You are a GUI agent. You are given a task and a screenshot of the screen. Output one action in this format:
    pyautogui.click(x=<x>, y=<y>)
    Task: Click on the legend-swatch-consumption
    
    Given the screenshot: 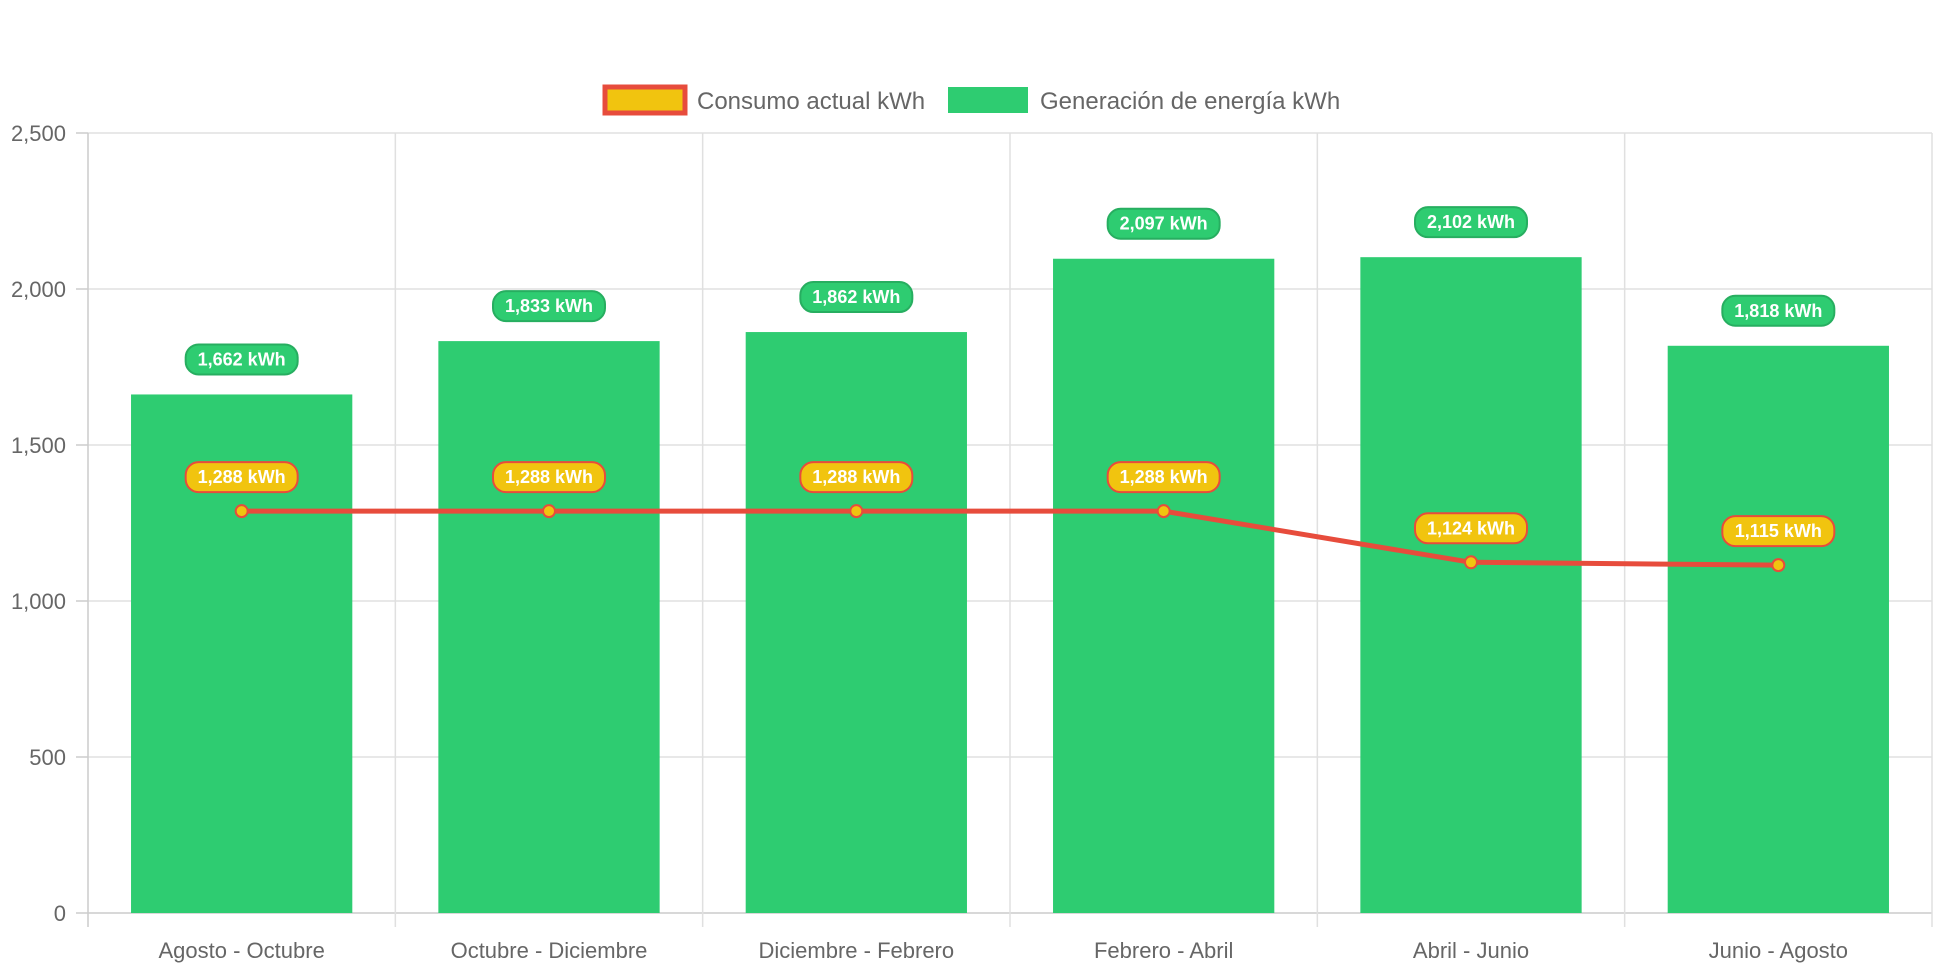 What is the action you would take?
    pyautogui.click(x=645, y=100)
    